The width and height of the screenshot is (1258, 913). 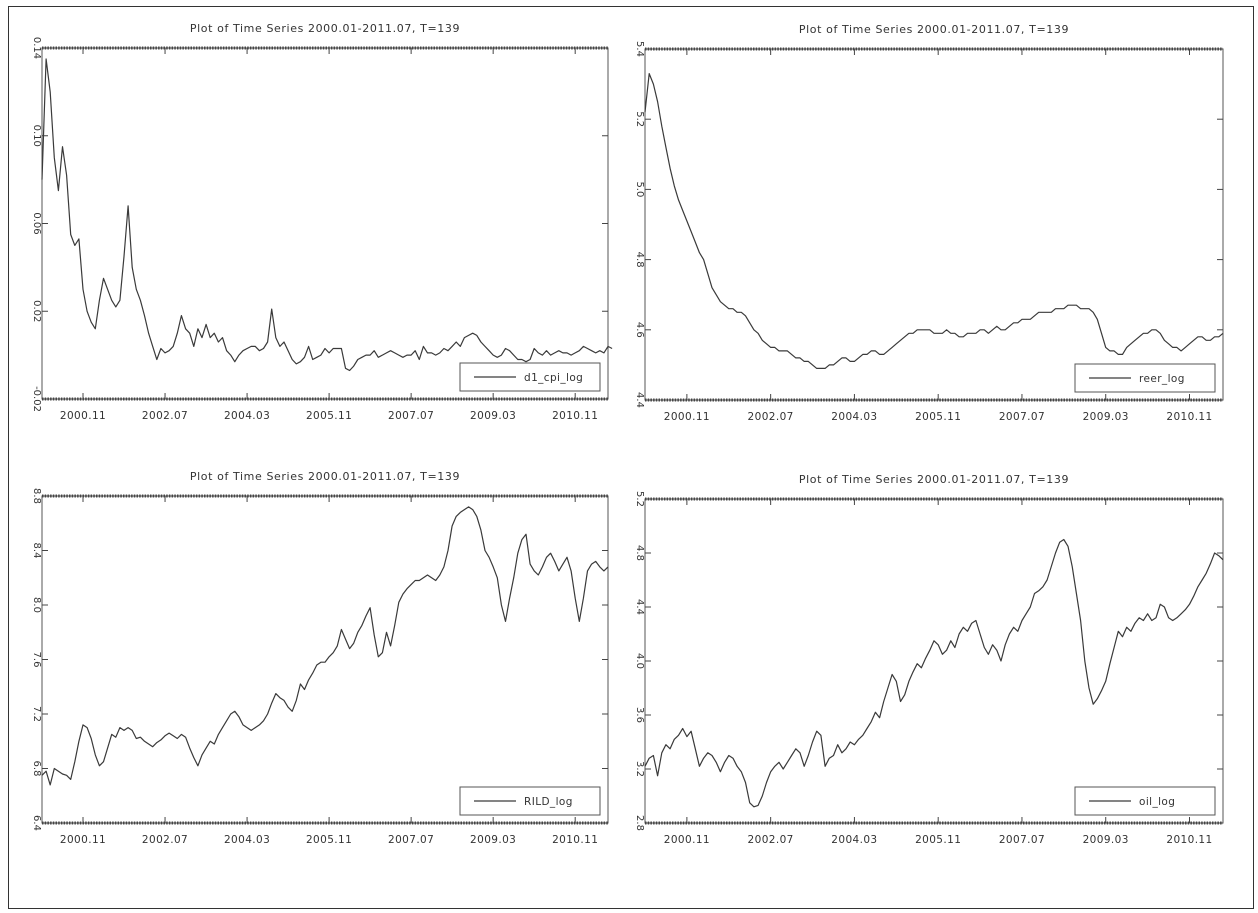 I want to click on reer-x-tick-label: 2010.11, so click(x=1189, y=417).